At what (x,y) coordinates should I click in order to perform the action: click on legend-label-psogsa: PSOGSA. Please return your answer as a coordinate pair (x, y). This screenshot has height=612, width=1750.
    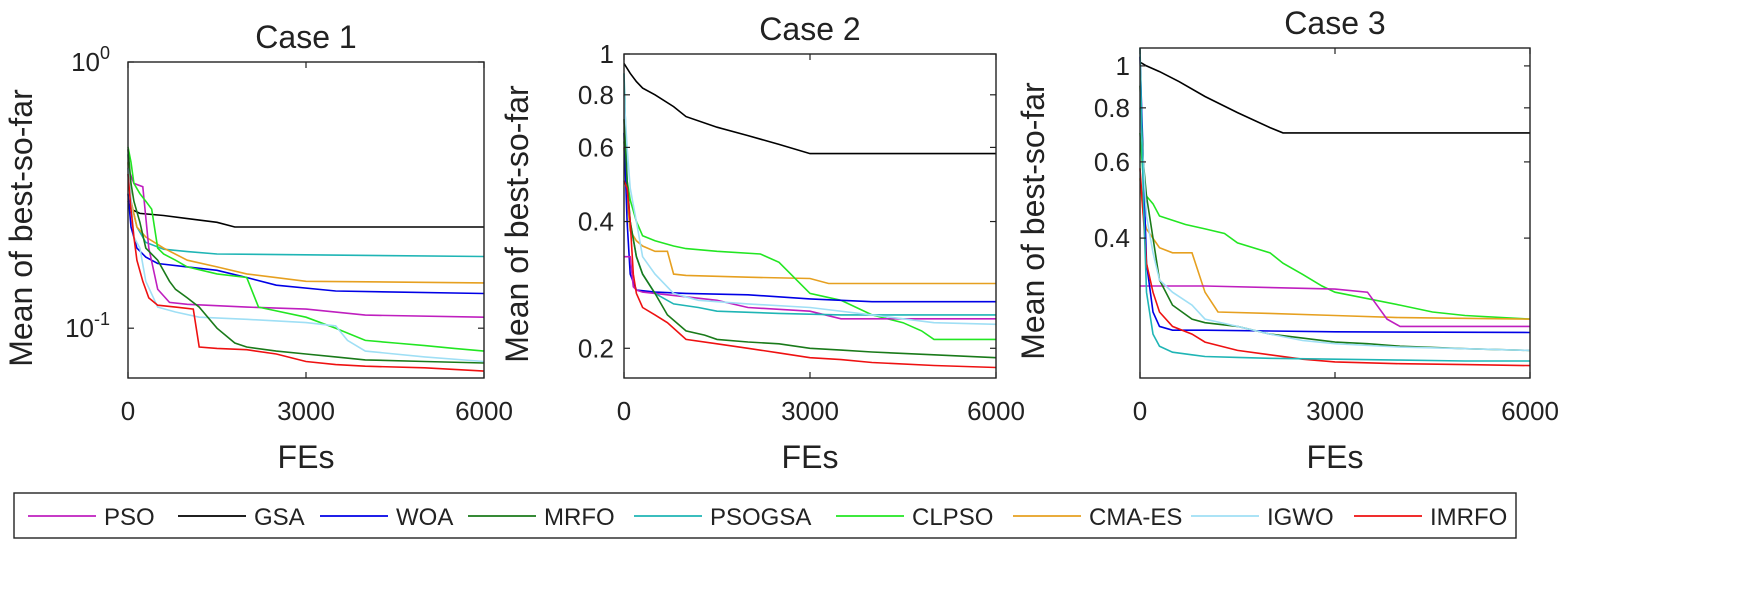
    Looking at the image, I should click on (760, 517).